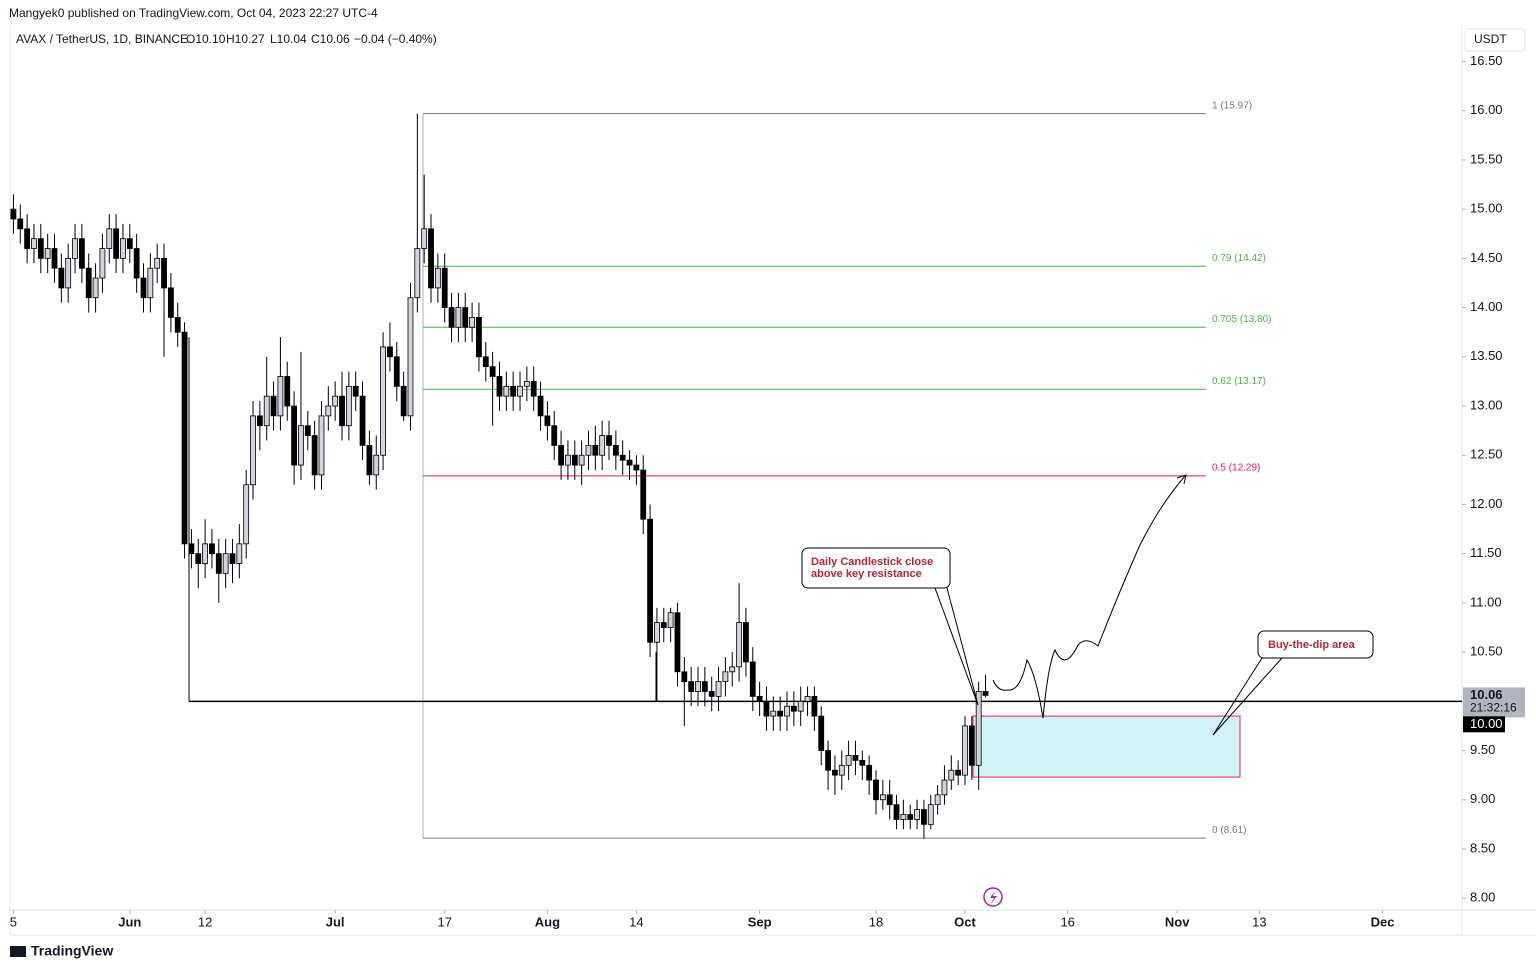  What do you see at coordinates (876, 921) in the screenshot?
I see `x-tick-label: 18` at bounding box center [876, 921].